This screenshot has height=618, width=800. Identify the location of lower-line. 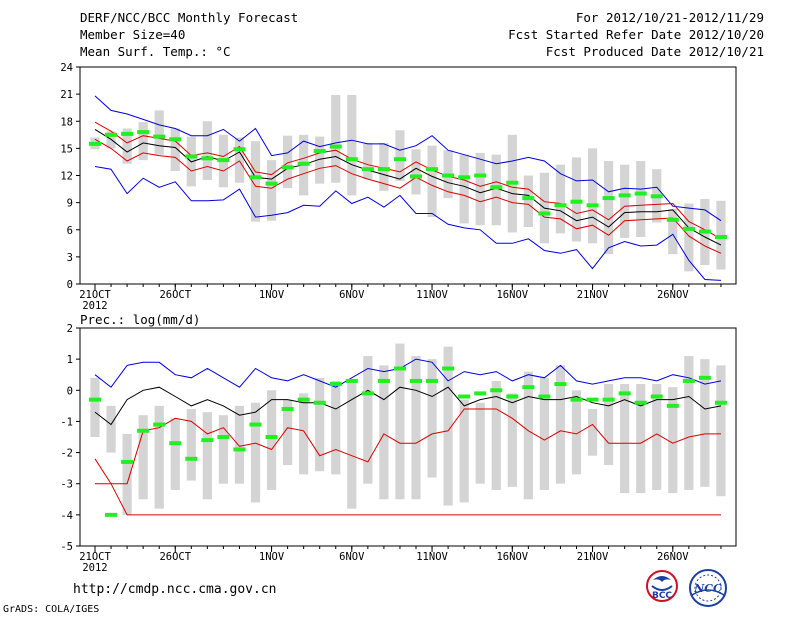
(408, 196).